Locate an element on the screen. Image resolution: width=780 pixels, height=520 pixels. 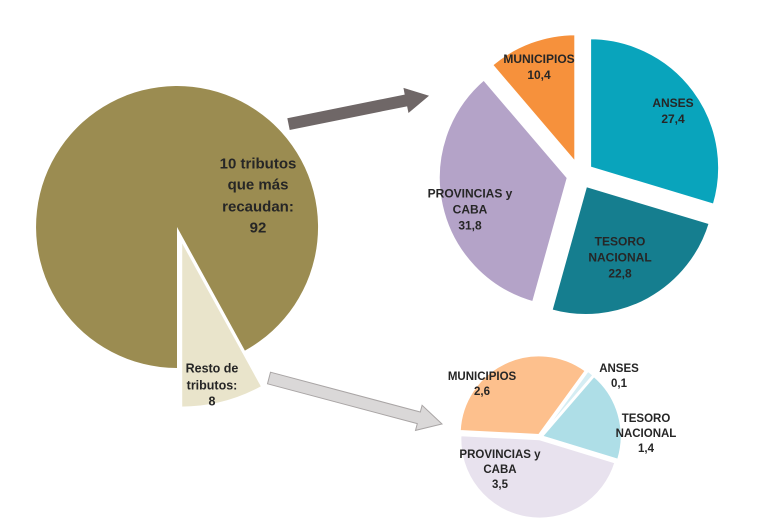
arrow-to-top-pie is located at coordinates (358, 108).